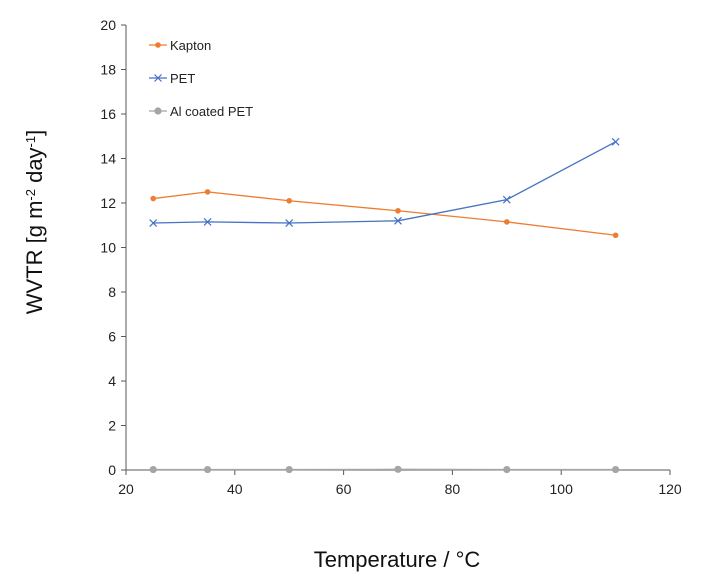 The height and width of the screenshot is (579, 711). I want to click on x-tick-label: 40, so click(235, 489).